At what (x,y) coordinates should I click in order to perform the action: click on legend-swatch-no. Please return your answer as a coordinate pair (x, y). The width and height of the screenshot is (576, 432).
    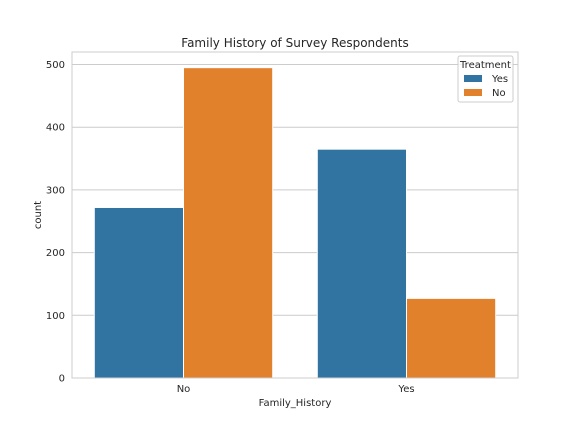
    Looking at the image, I should click on (473, 92).